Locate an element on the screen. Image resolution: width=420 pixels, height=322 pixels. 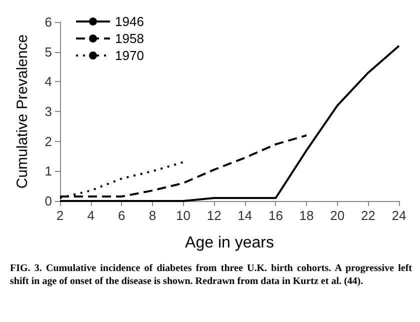
y-tick-label: 6 is located at coordinates (48, 22).